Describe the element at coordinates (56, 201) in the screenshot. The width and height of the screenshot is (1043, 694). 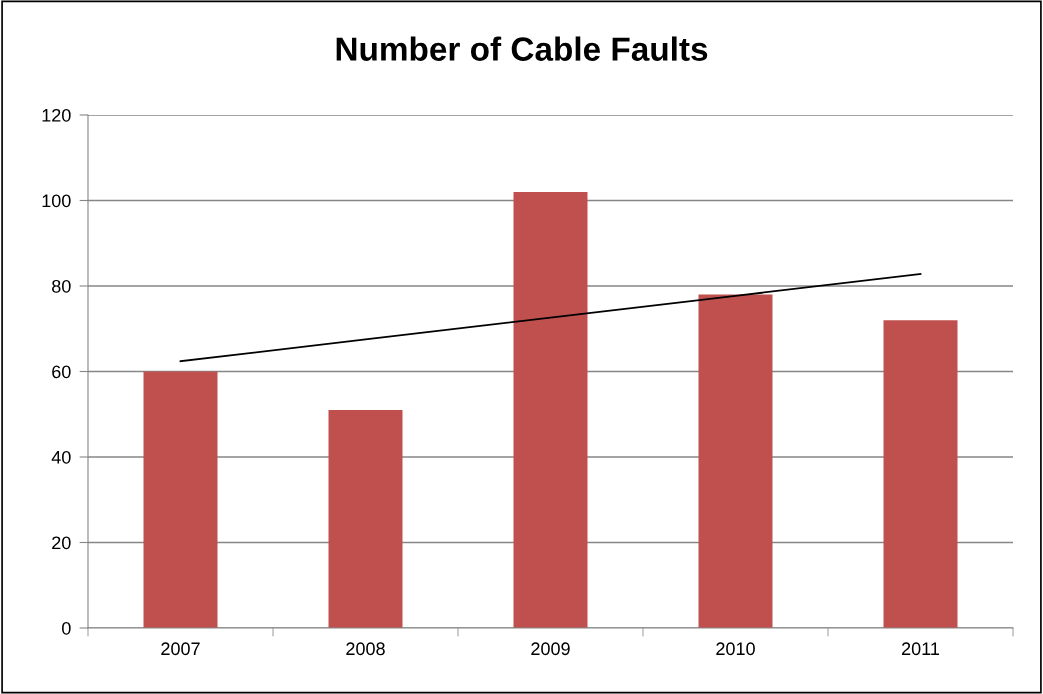
I see `y-tick-label: 100` at that location.